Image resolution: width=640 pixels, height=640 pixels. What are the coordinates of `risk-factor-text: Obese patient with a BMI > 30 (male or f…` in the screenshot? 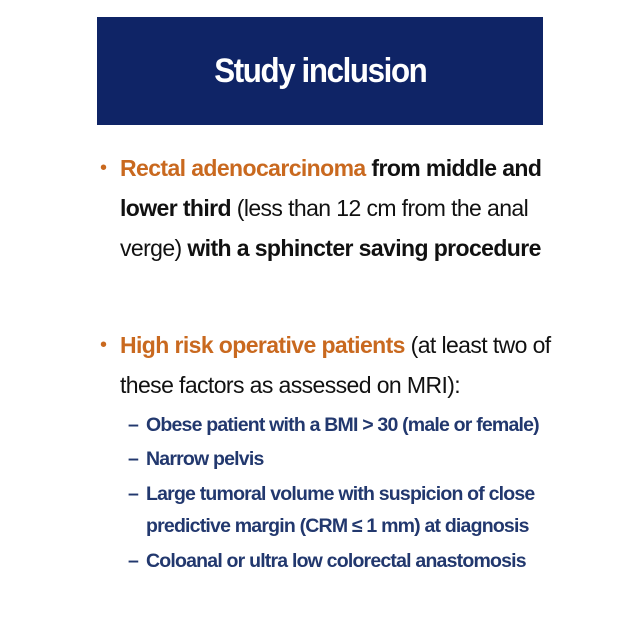 It's located at (343, 425).